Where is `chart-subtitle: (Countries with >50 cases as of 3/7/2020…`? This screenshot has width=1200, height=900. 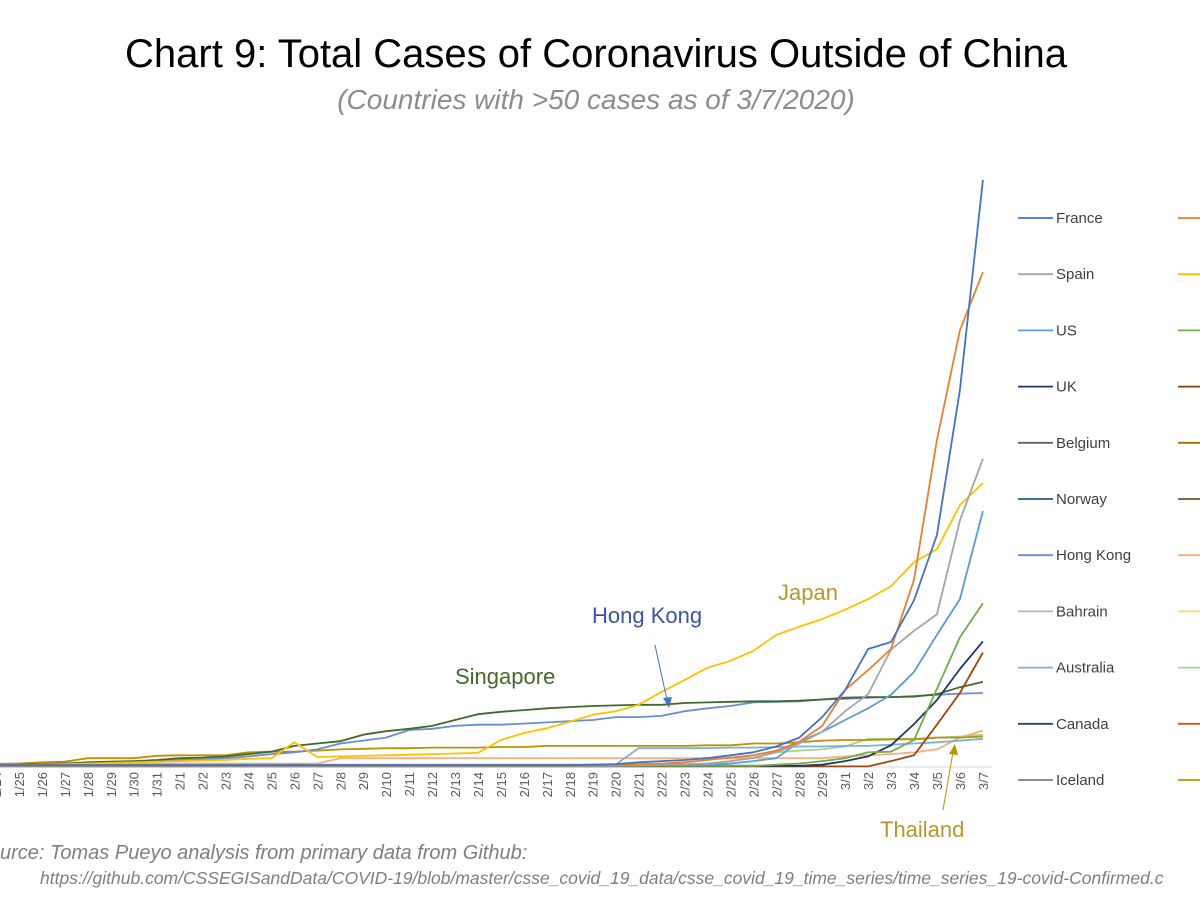 chart-subtitle: (Countries with >50 cases as of 3/7/2020… is located at coordinates (596, 99).